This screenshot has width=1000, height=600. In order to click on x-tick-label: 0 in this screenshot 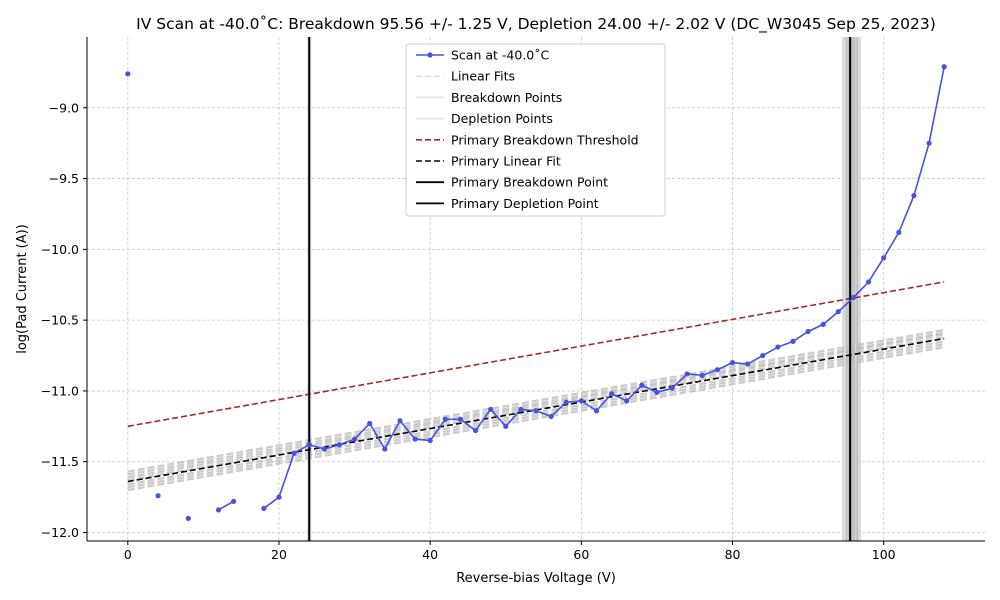, I will do `click(128, 554)`.